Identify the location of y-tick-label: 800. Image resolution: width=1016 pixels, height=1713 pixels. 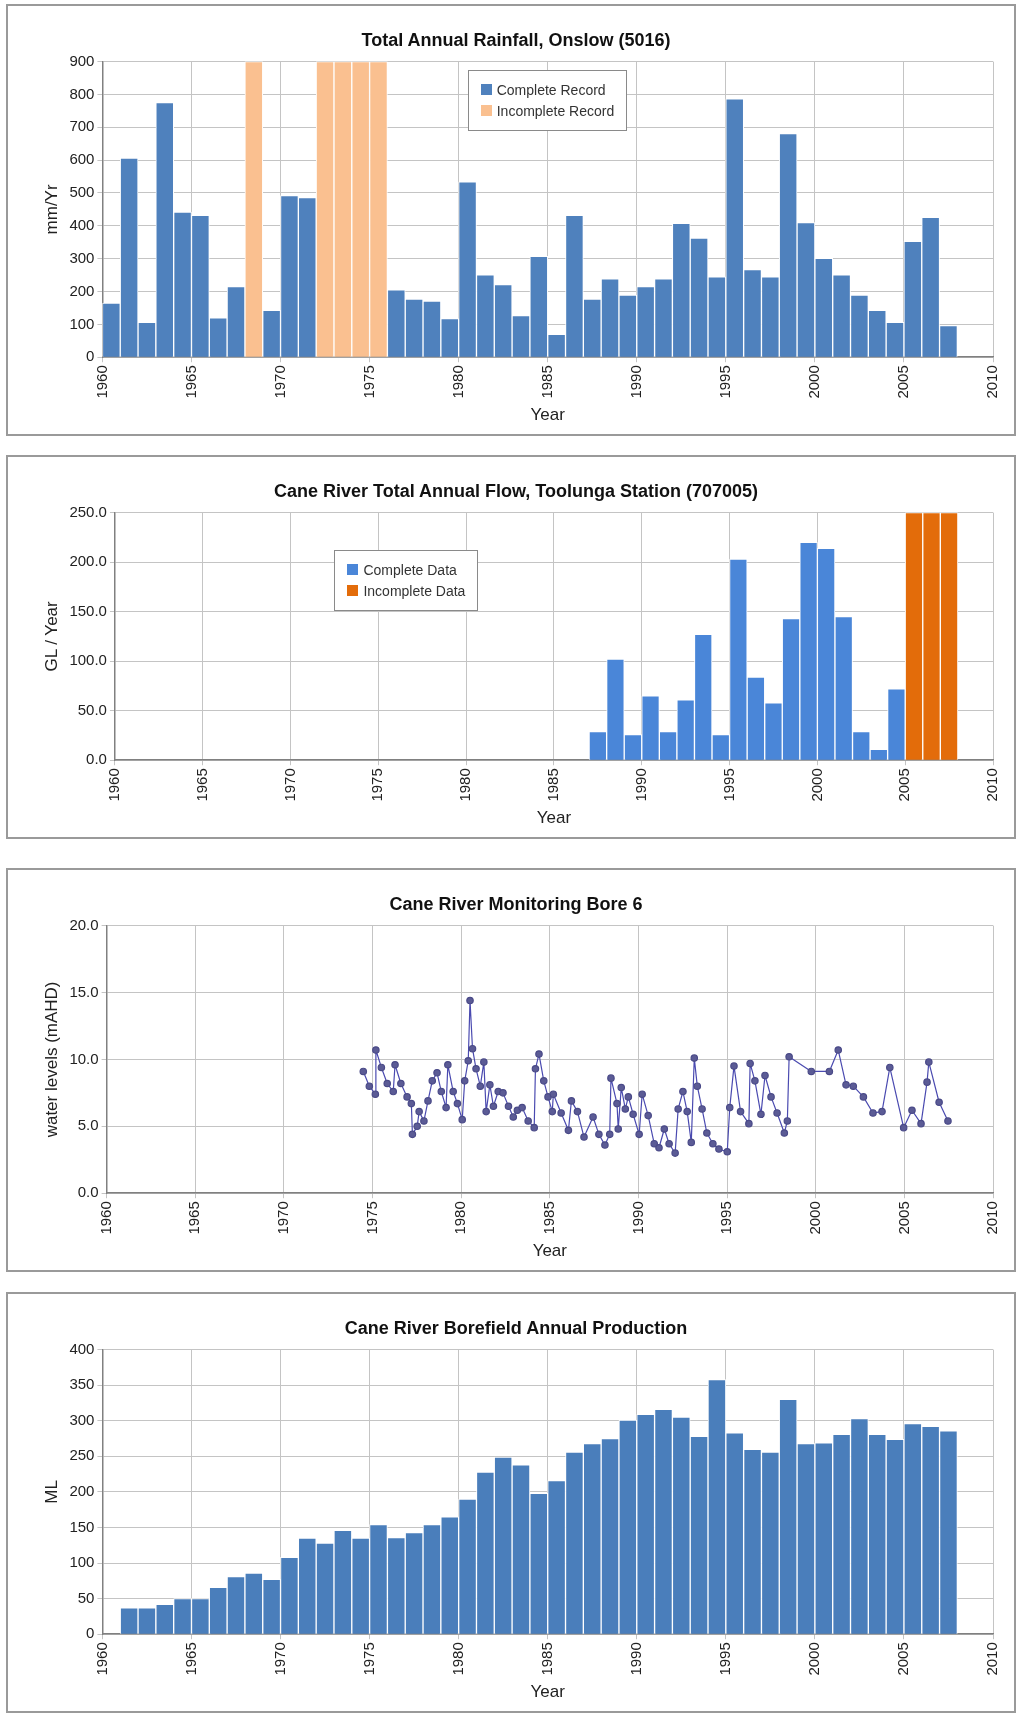
(82, 93).